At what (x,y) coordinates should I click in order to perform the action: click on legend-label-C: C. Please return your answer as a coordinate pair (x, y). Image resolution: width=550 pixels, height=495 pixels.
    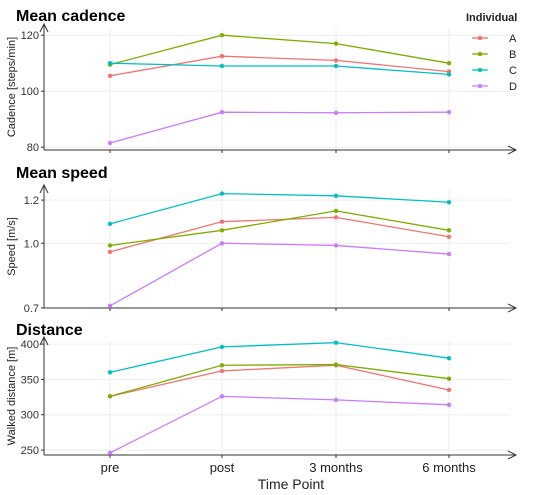
    Looking at the image, I should click on (513, 71).